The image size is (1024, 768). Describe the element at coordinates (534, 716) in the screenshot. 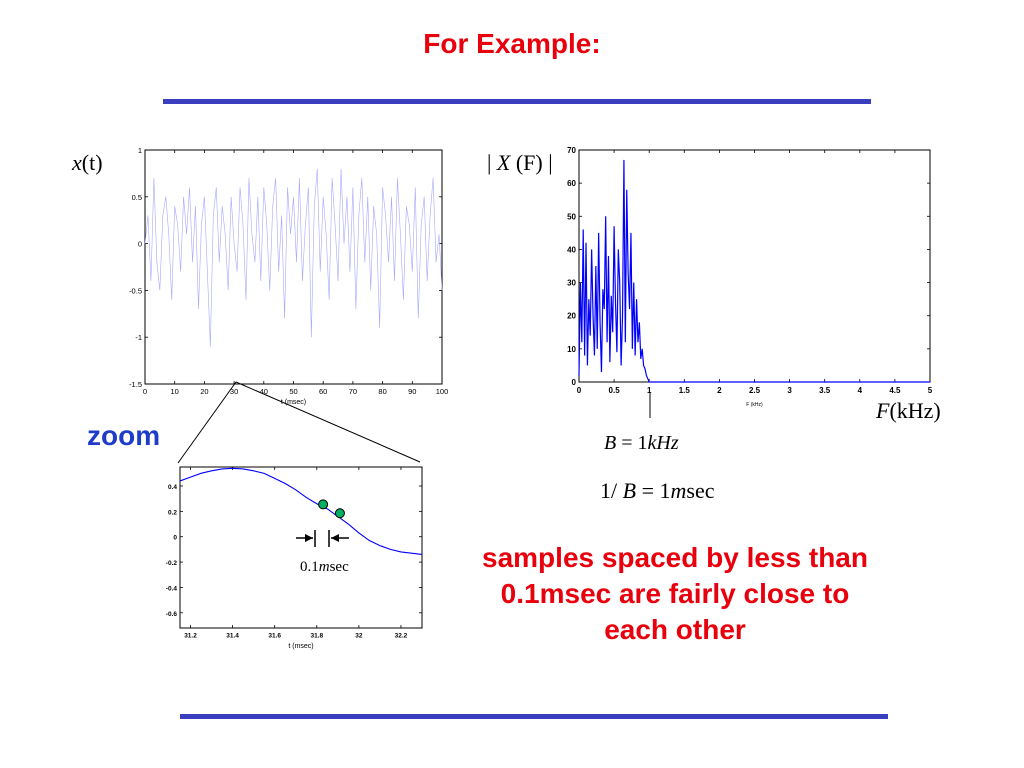

I see `bottom-divider` at that location.